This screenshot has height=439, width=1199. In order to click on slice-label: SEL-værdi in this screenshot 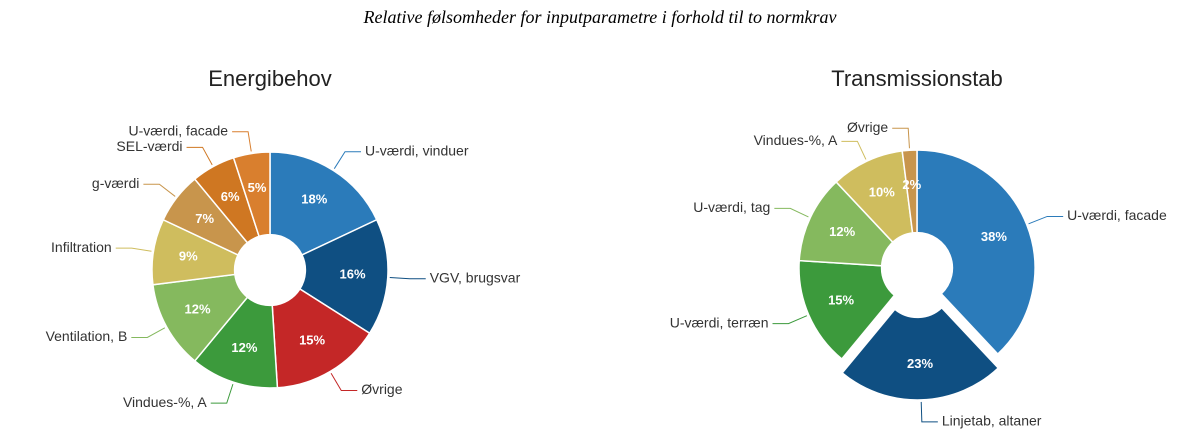, I will do `click(149, 146)`.